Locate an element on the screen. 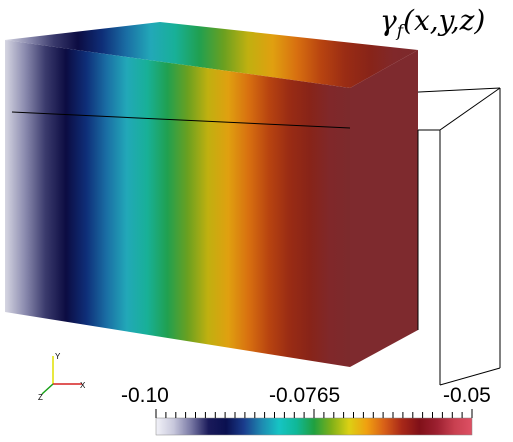 This screenshot has height=442, width=513. colorbar-strip is located at coordinates (314, 426).